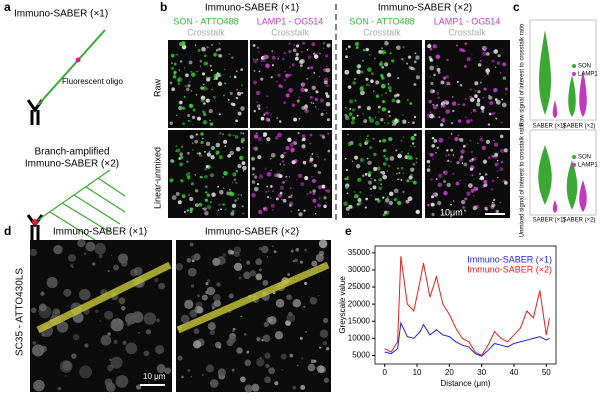  Describe the element at coordinates (290, 21) in the screenshot. I see `channel-label: LAMP1 - OG514` at that location.